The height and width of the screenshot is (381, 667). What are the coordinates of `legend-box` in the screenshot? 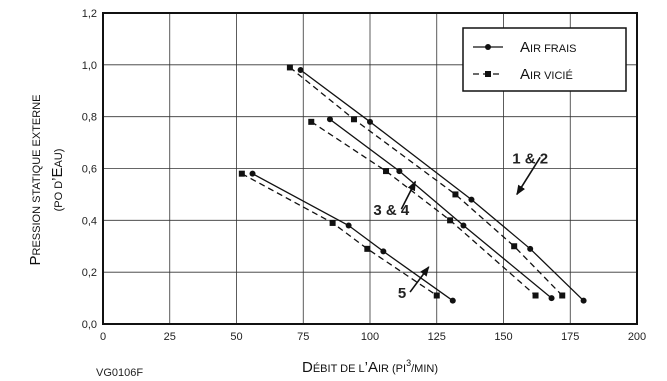 It's located at (544, 59).